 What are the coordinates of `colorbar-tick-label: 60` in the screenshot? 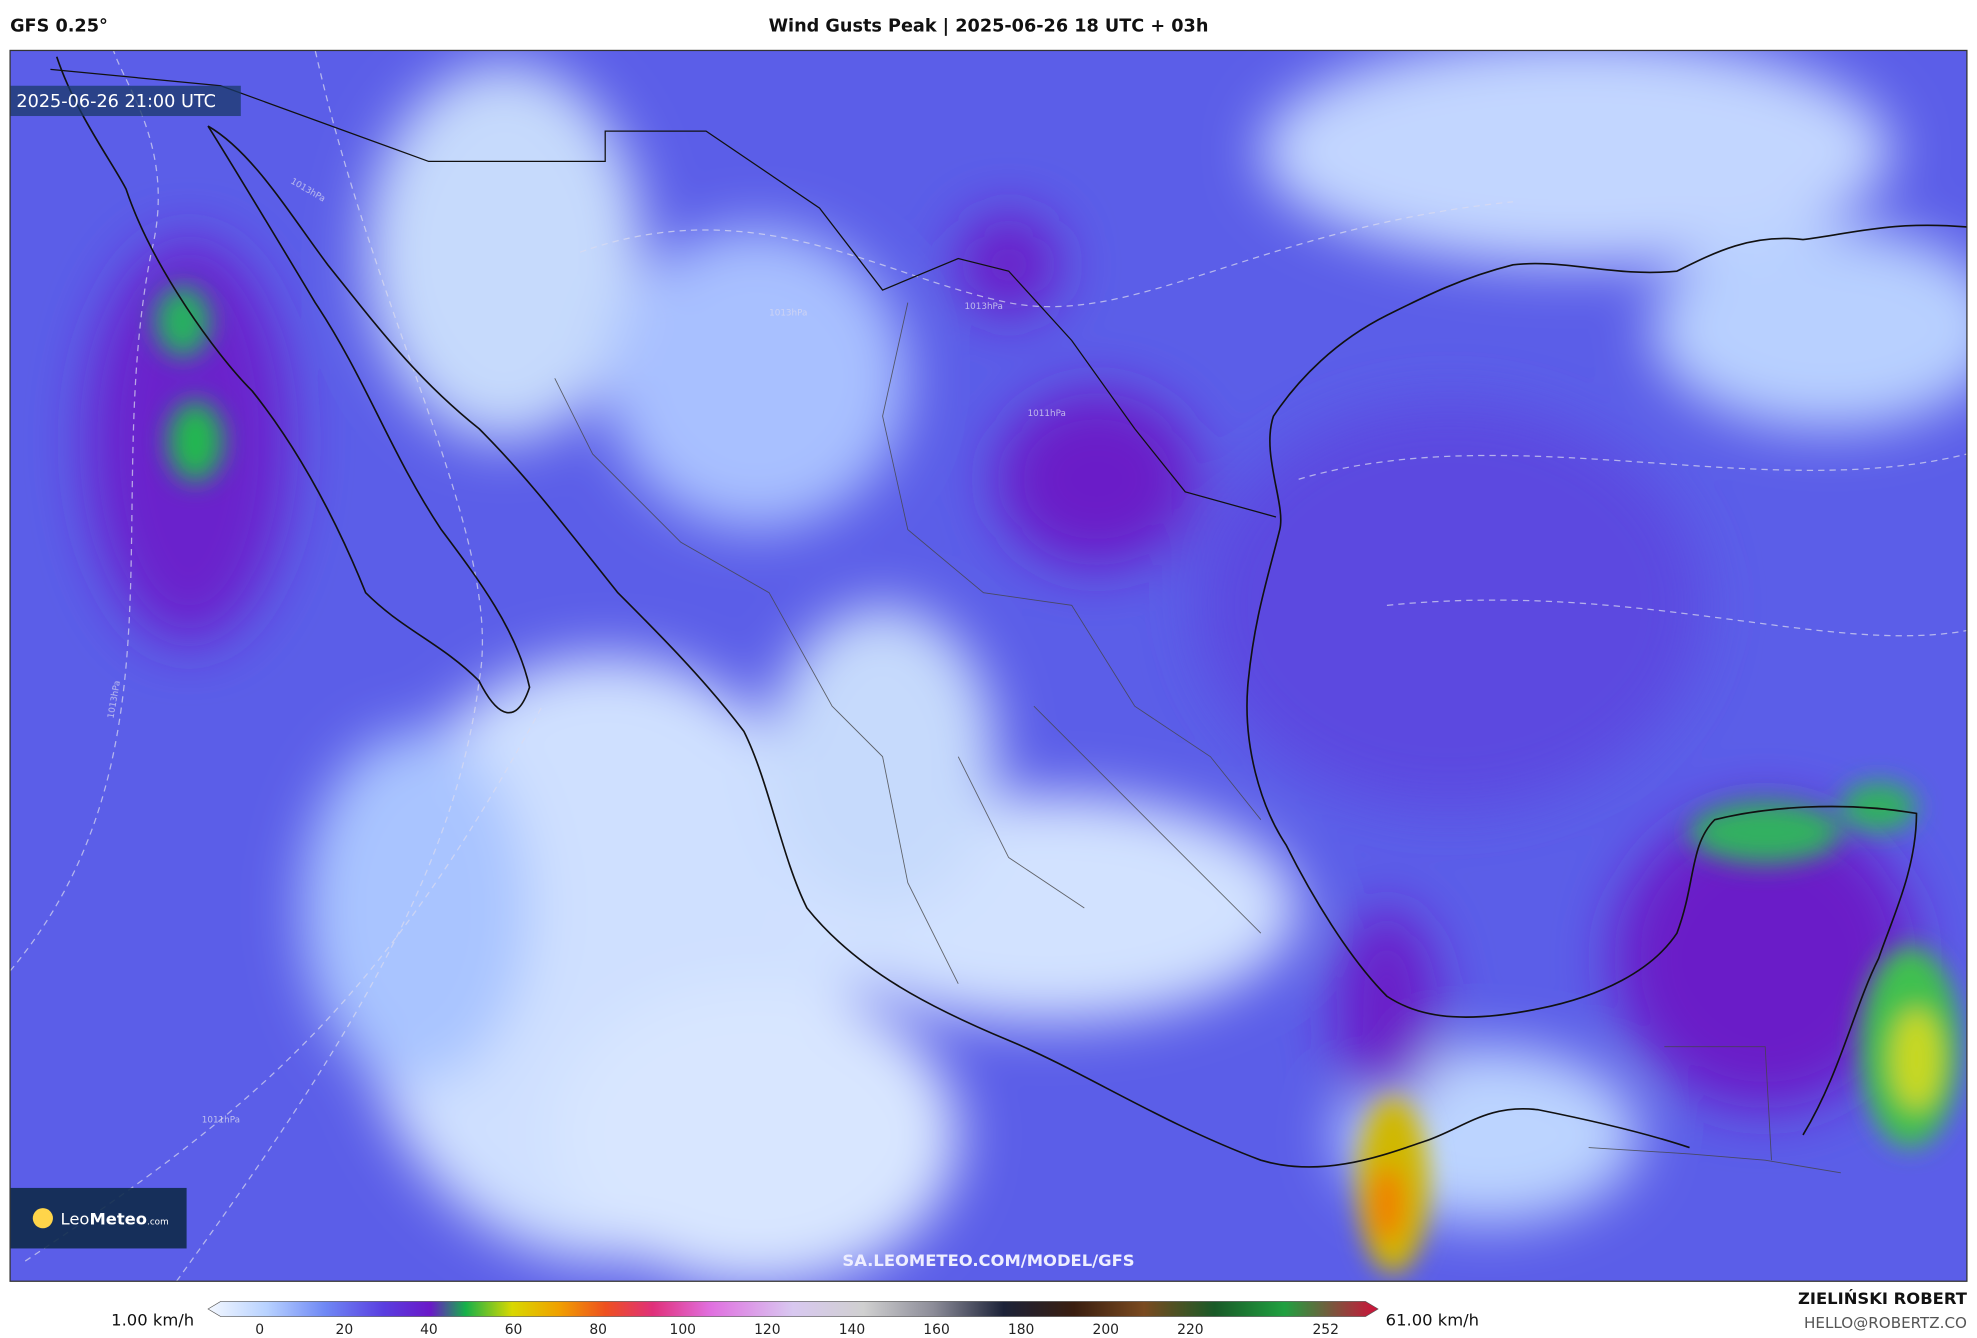 It's located at (514, 1330).